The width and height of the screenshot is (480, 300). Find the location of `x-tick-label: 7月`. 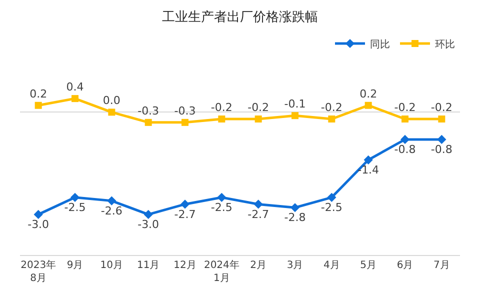

x-tick-label: 7月 is located at coordinates (441, 265).